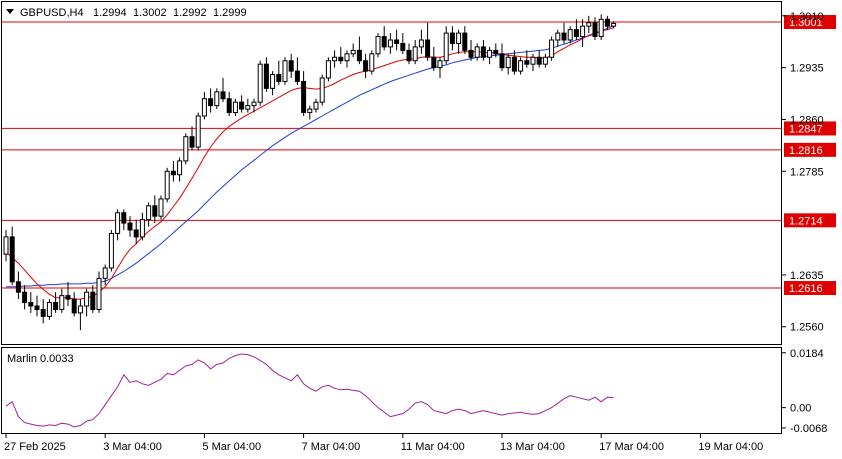 This screenshot has width=842, height=459. What do you see at coordinates (807, 172) in the screenshot?
I see `y-tick-label: 1.2785` at bounding box center [807, 172].